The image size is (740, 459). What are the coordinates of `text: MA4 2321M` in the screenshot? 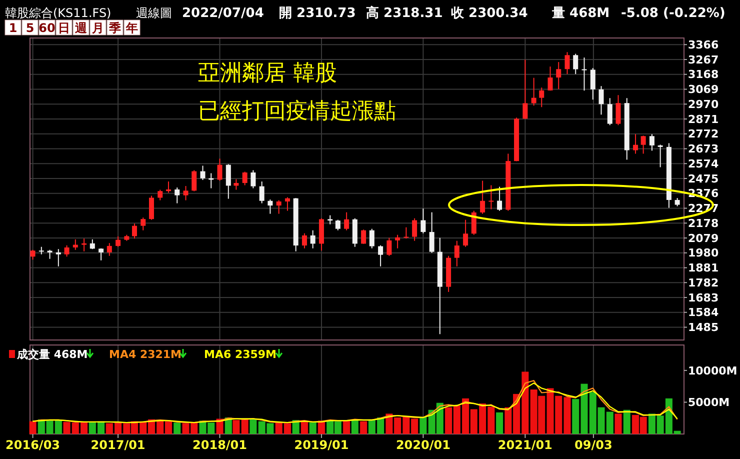 It's located at (145, 354).